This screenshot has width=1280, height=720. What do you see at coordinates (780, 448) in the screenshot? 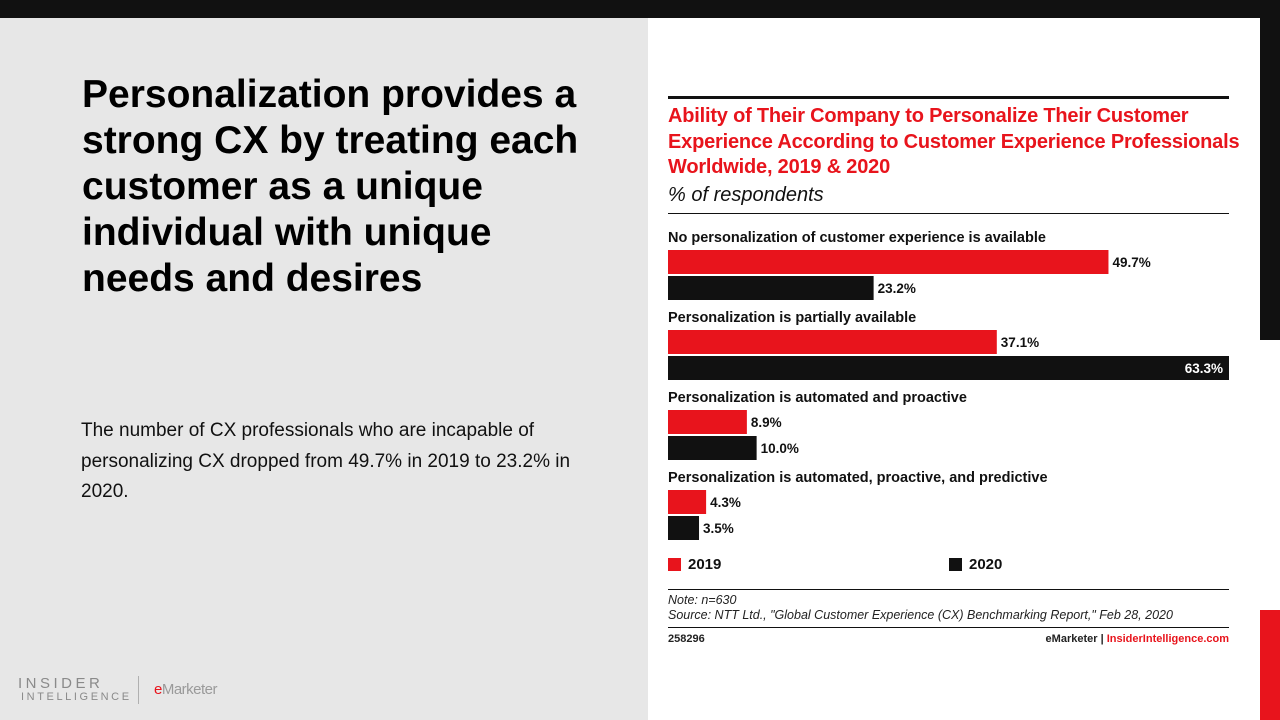
I see `data-label-2020: 10.0%` at bounding box center [780, 448].